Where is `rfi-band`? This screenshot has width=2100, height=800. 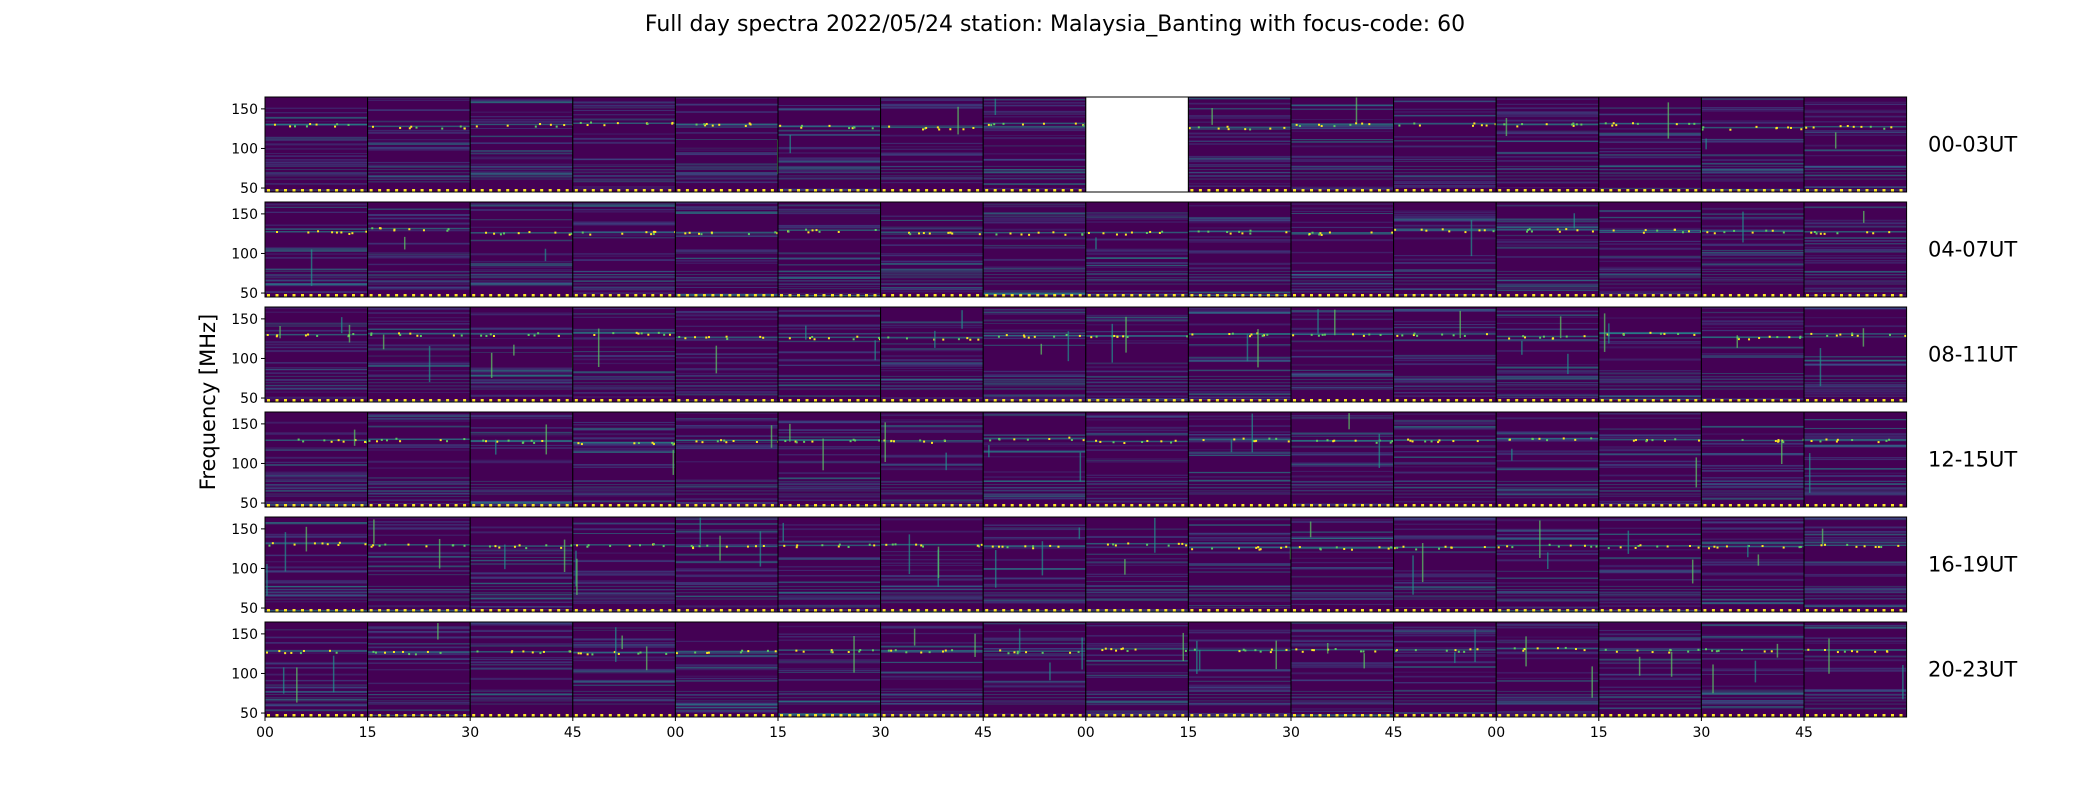 rfi-band is located at coordinates (1855, 334).